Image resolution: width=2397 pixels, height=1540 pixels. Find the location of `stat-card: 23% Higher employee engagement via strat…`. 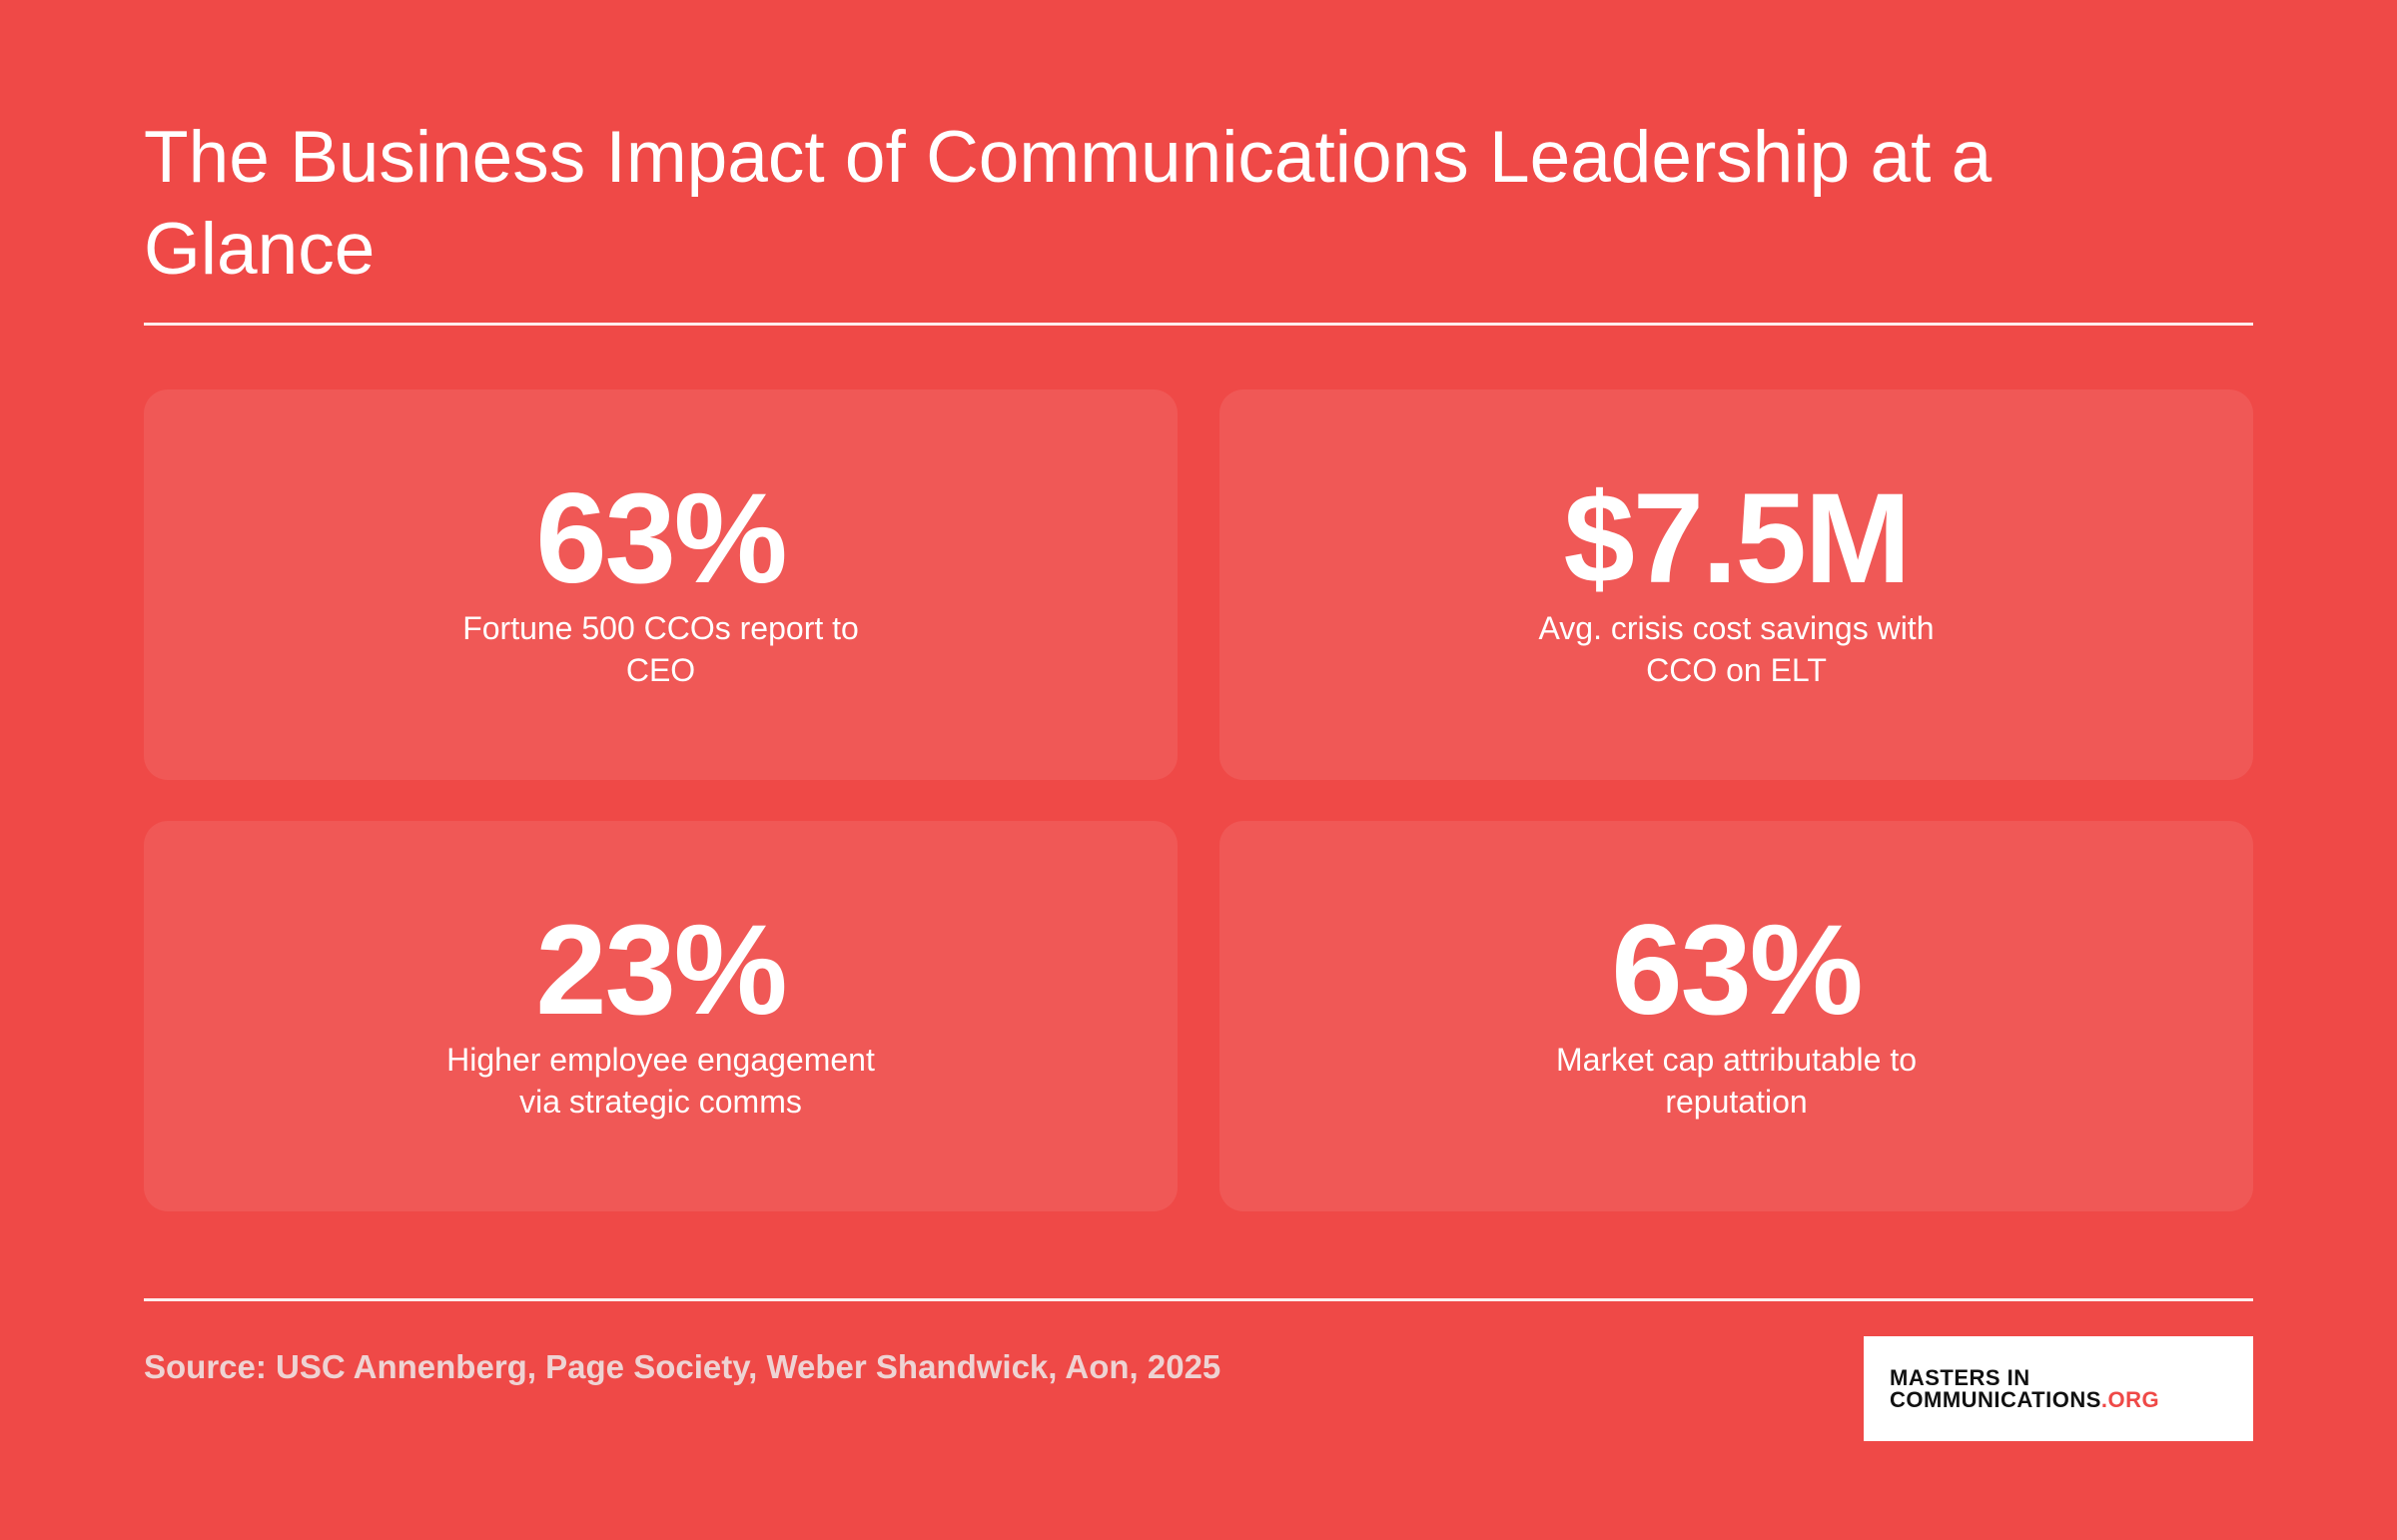

stat-card: 23% Higher employee engagement via strat… is located at coordinates (661, 1016).